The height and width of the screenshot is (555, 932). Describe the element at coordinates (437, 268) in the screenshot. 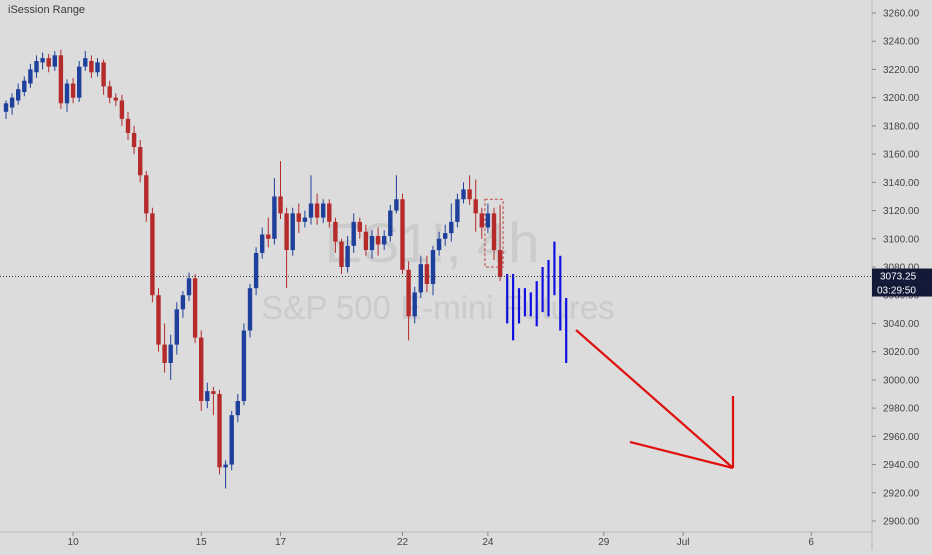

I see `watermark: ES1!, 4h S&P 500 E-mini Futures` at that location.